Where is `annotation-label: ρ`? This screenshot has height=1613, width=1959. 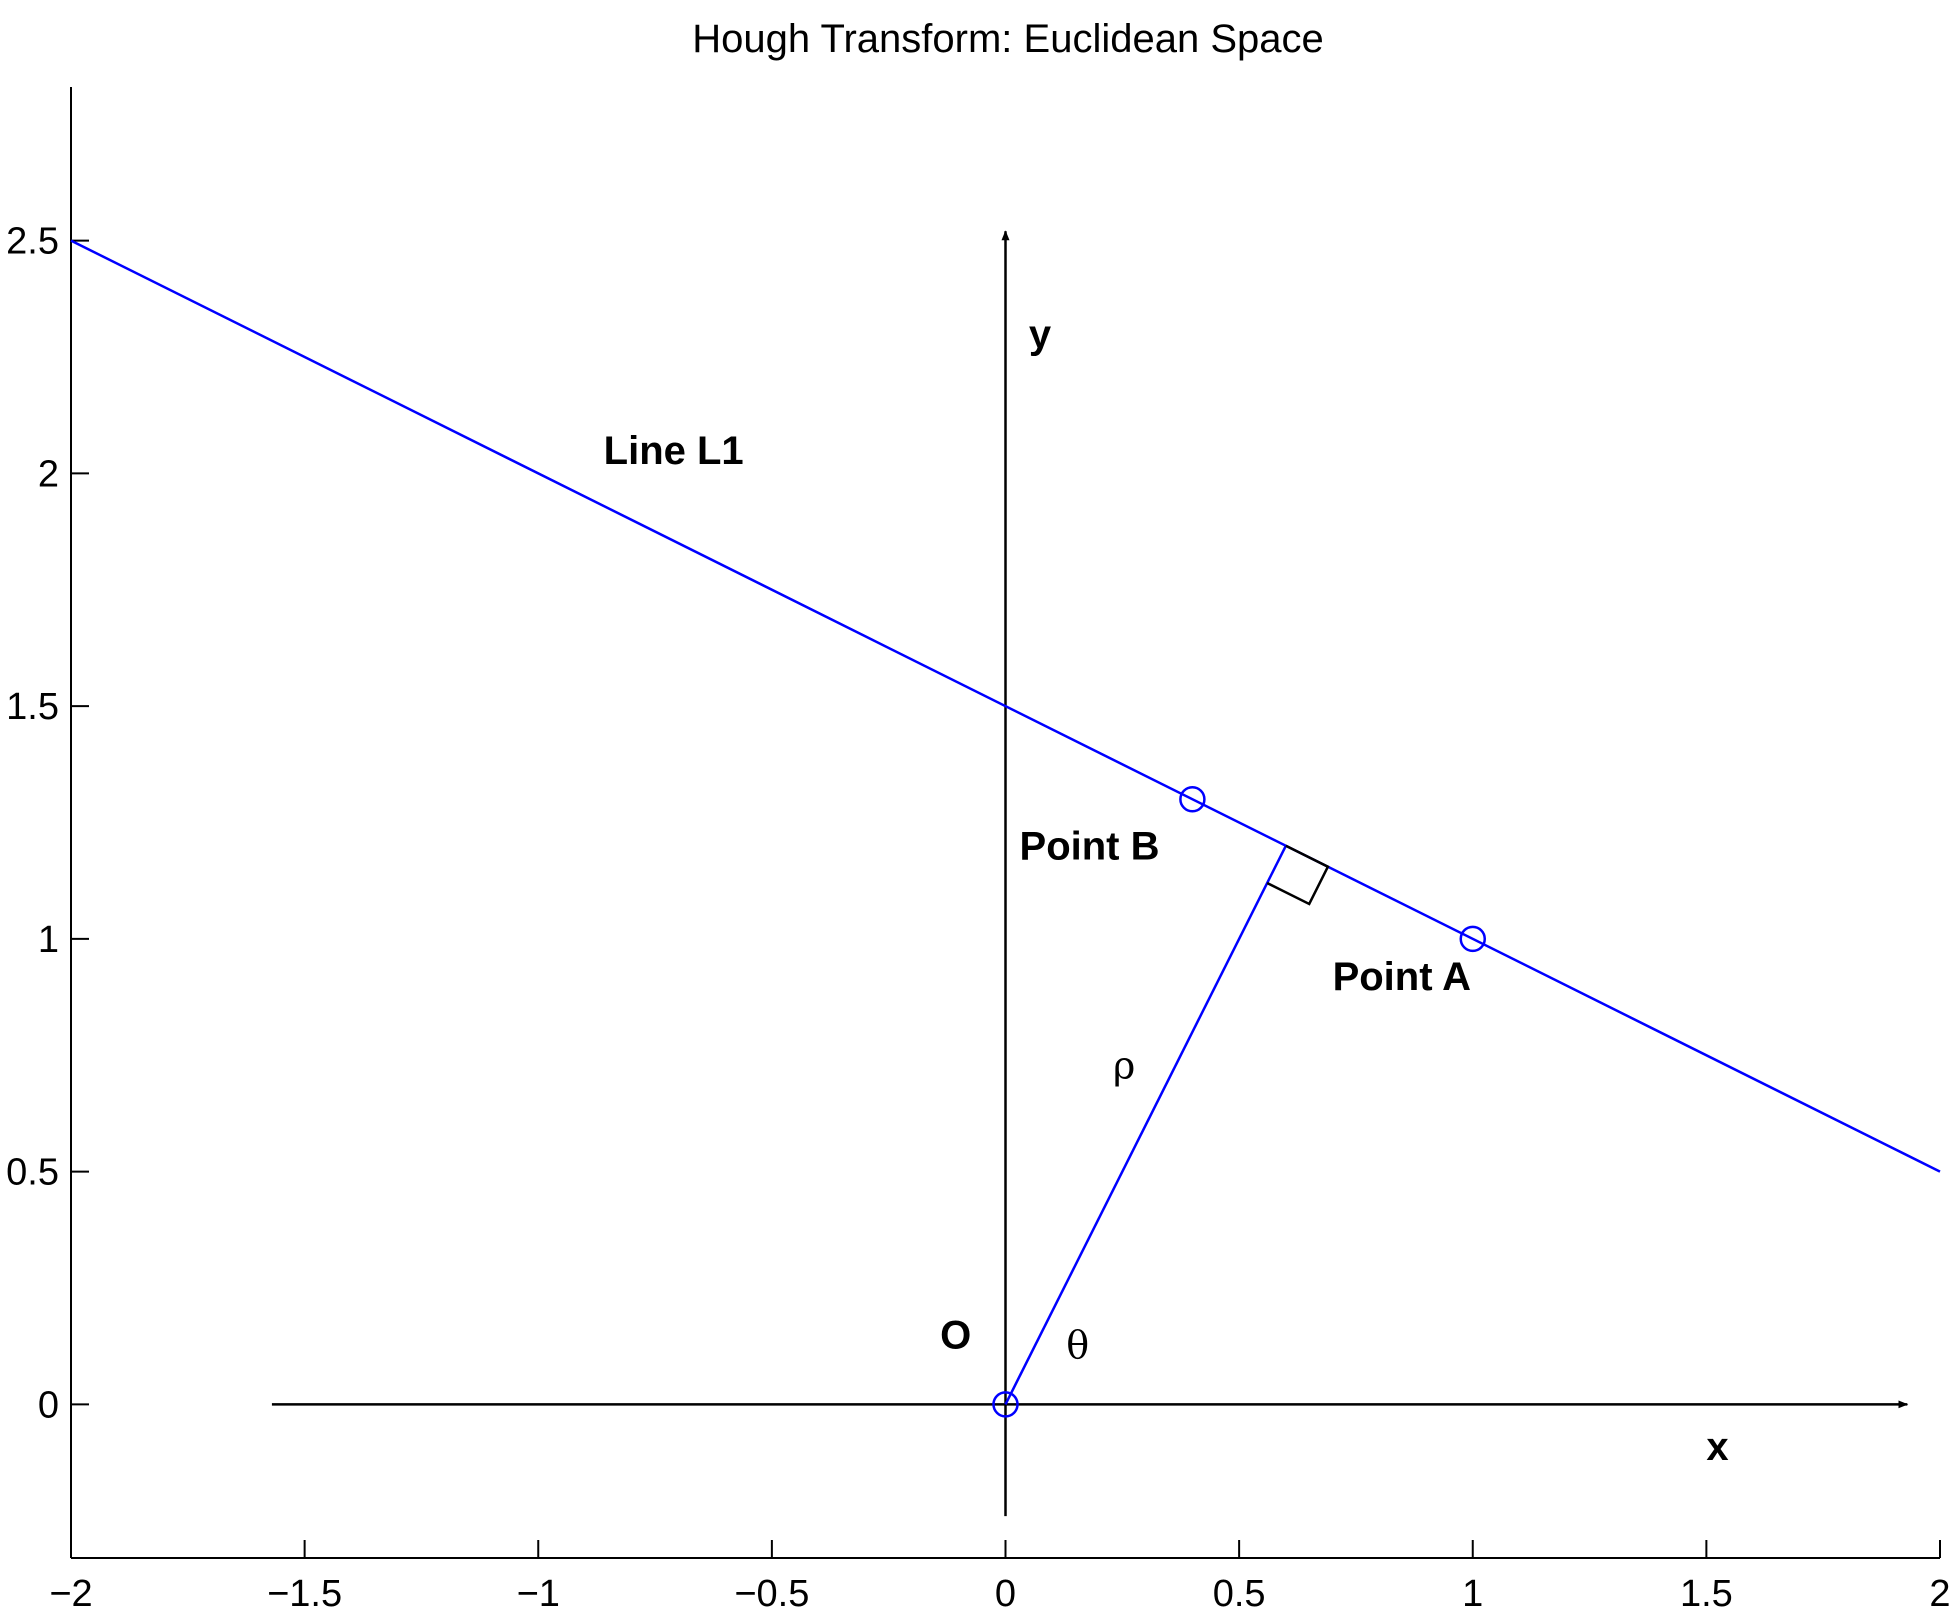 annotation-label: ρ is located at coordinates (1124, 1066).